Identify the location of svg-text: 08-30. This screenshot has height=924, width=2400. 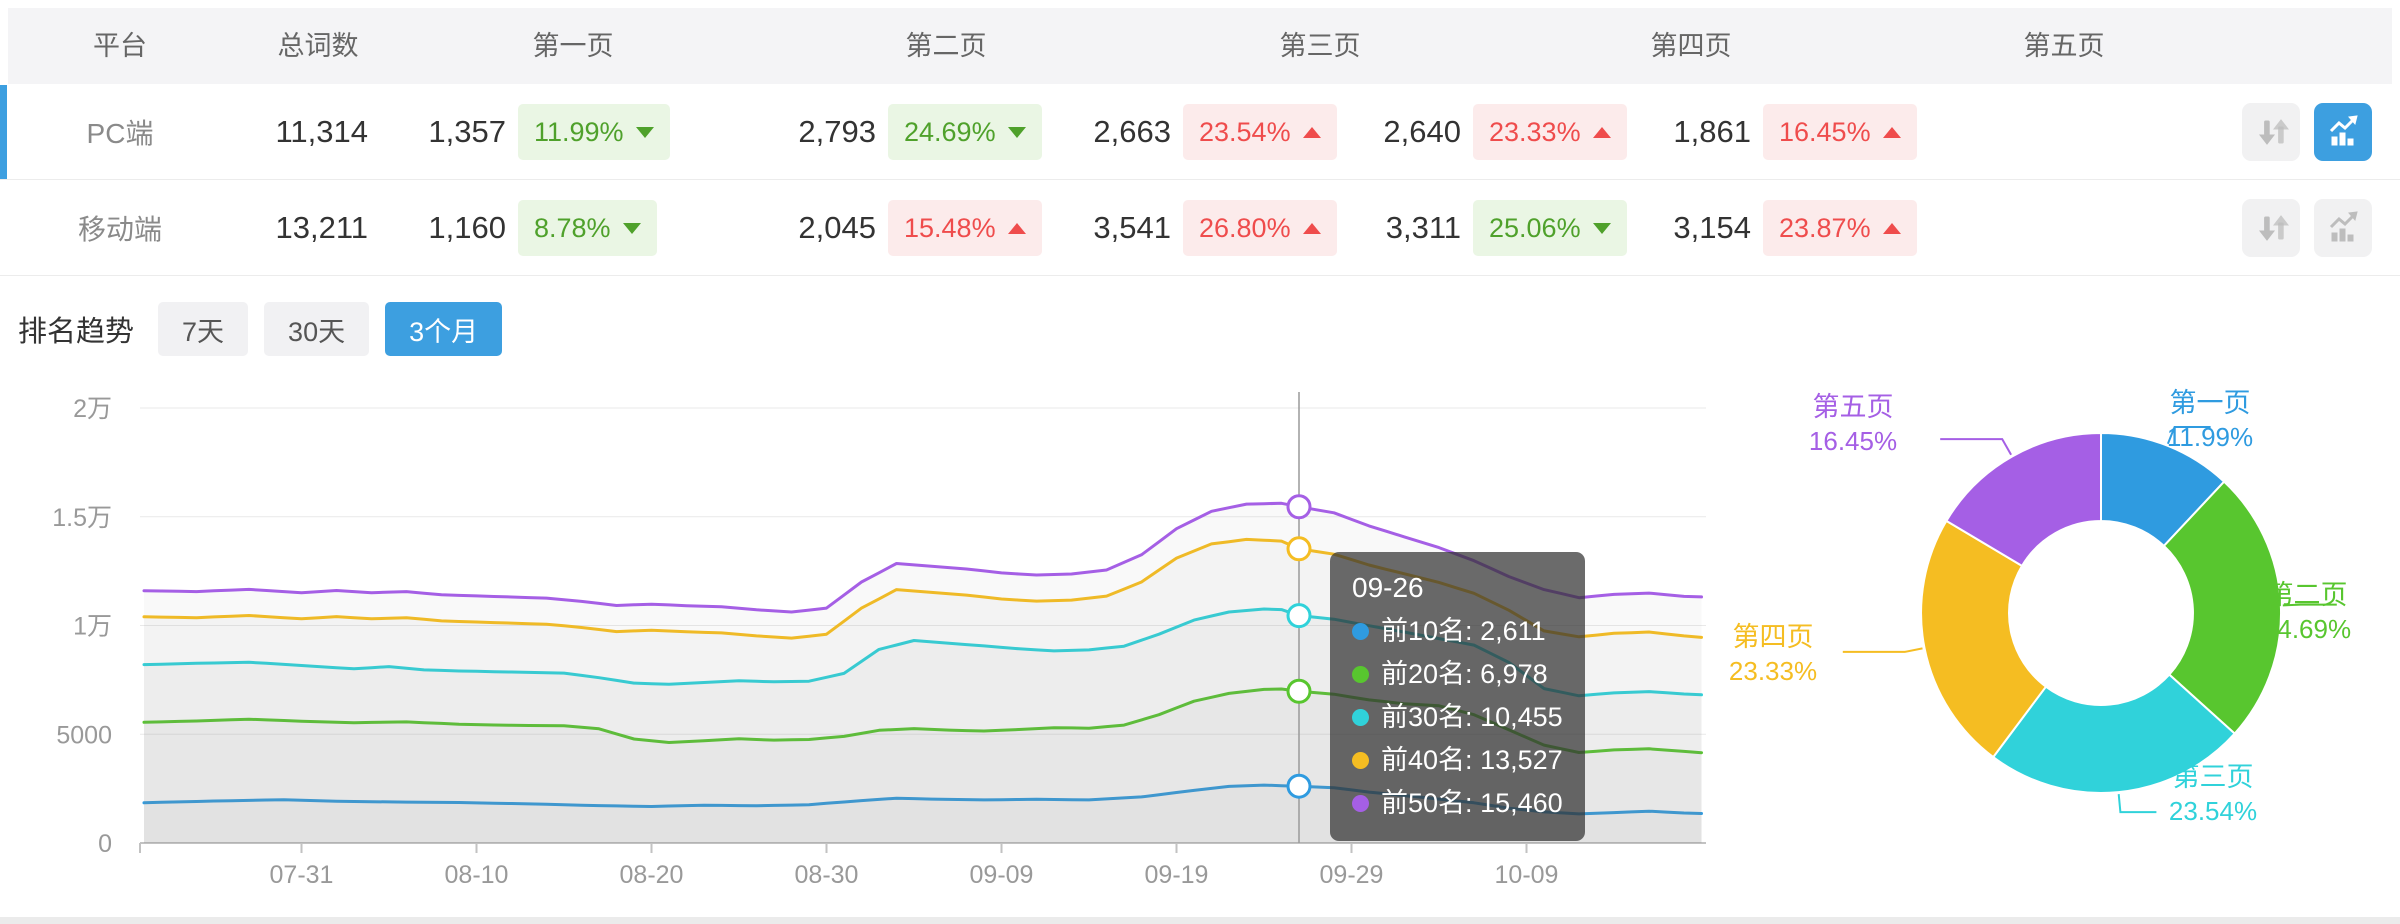
(827, 875).